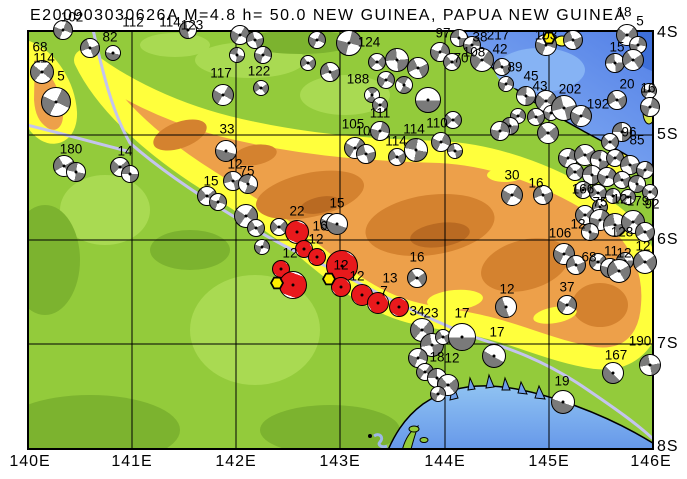 This screenshot has width=687, height=479. I want to click on highland-darkest-patches, so click(385, 222).